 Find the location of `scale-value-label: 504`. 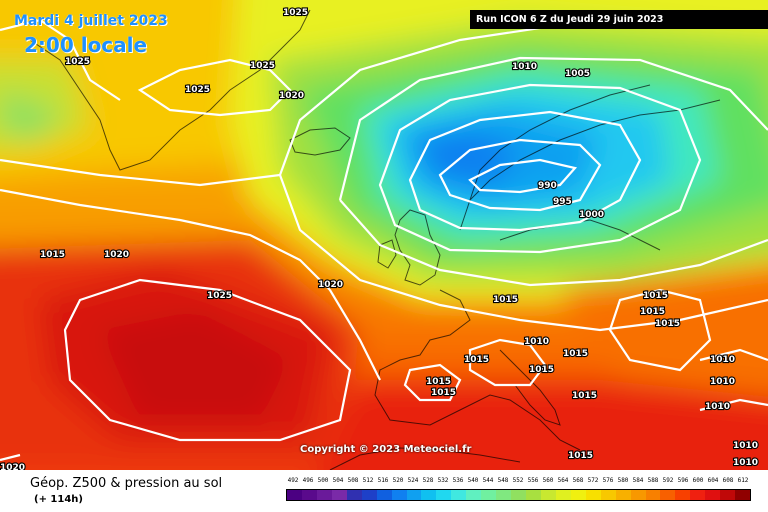

scale-value-label: 504 is located at coordinates (338, 480).